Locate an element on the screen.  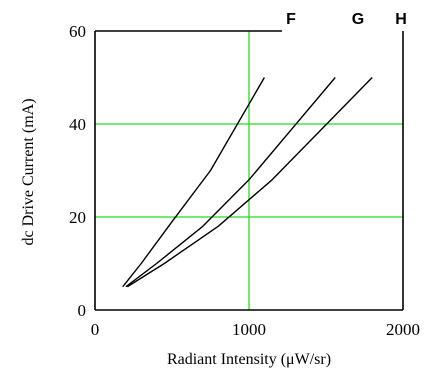
x-tick-label: 2000 is located at coordinates (403, 329).